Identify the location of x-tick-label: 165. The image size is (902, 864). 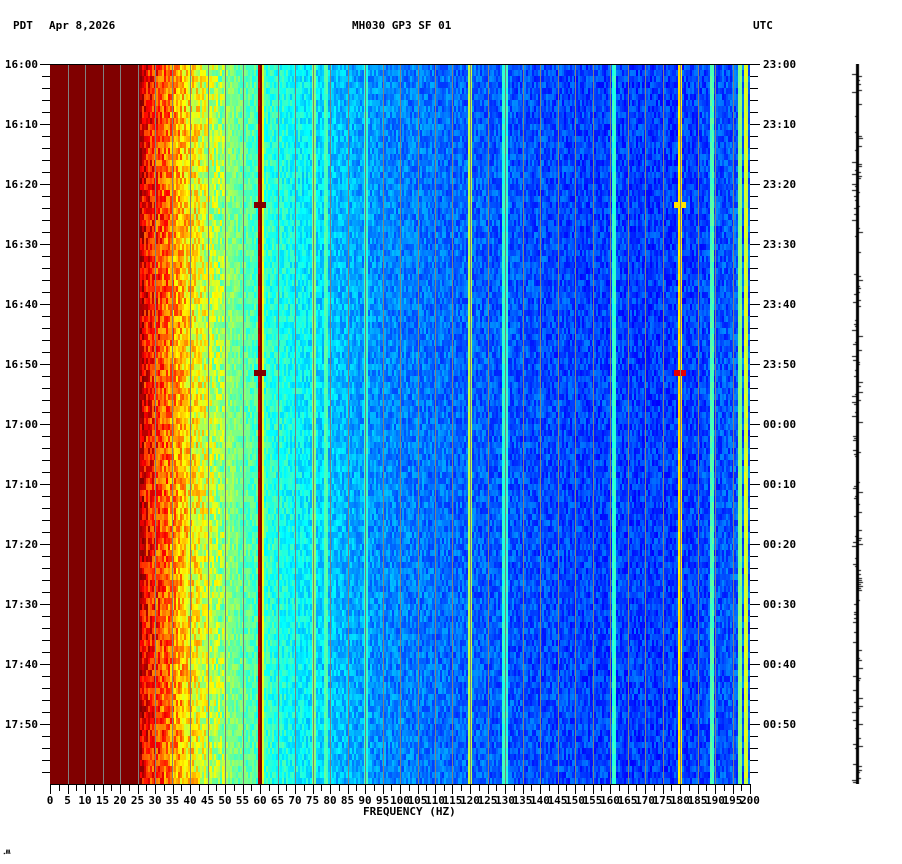
(628, 800).